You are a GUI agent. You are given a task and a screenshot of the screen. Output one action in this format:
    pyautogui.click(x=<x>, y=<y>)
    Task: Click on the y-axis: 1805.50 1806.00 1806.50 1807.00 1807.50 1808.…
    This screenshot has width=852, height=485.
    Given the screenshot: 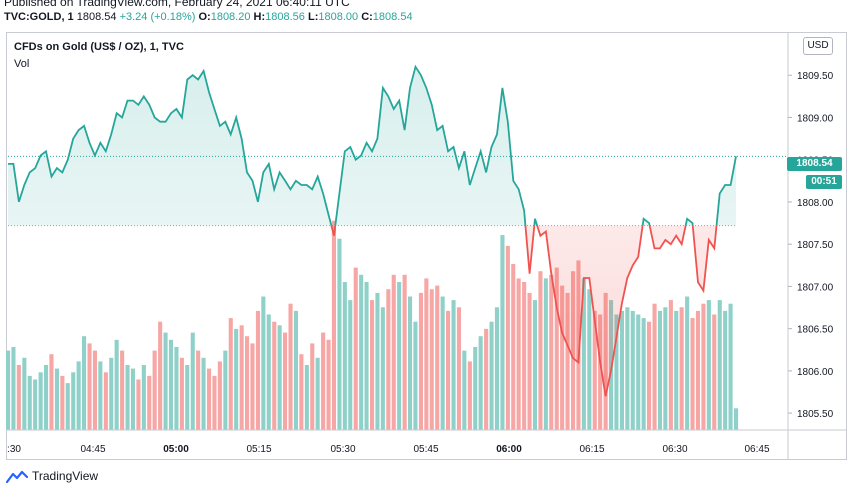 What is the action you would take?
    pyautogui.click(x=810, y=246)
    